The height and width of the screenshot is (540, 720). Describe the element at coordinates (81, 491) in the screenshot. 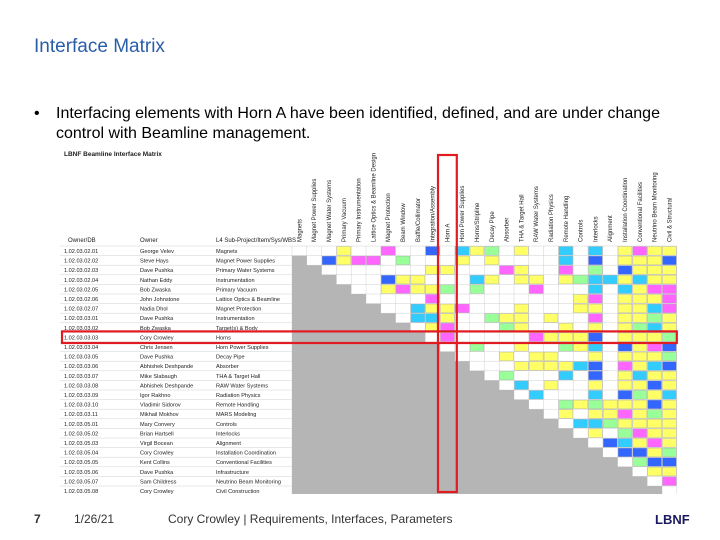

I see `matrix-row-owner-db: 1.02.03.05.08` at that location.